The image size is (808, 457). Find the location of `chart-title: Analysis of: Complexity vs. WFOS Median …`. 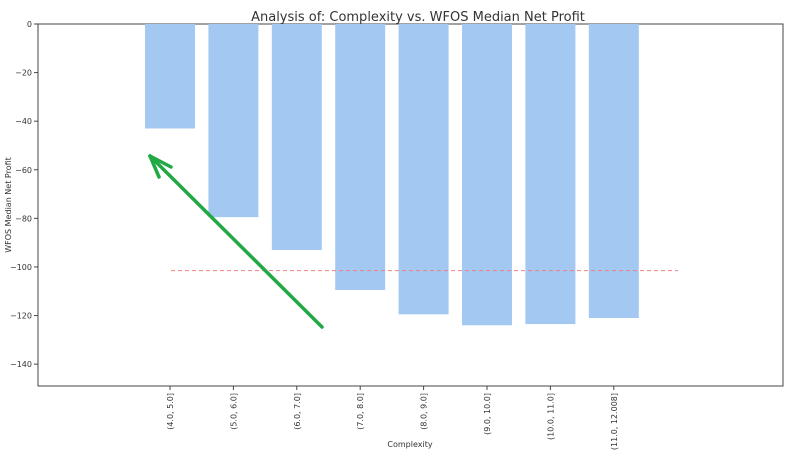

chart-title: Analysis of: Complexity vs. WFOS Median … is located at coordinates (418, 17).